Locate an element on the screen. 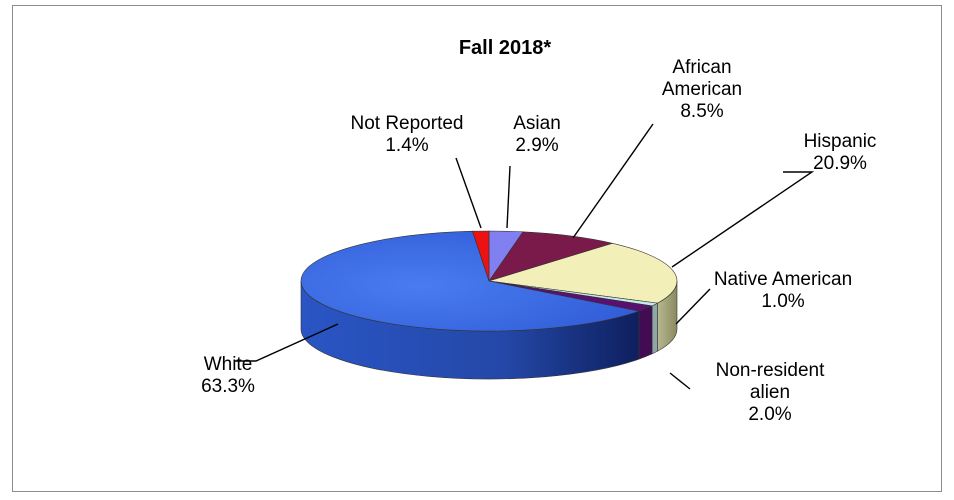 The image size is (954, 500). slice-name: alien is located at coordinates (770, 392).